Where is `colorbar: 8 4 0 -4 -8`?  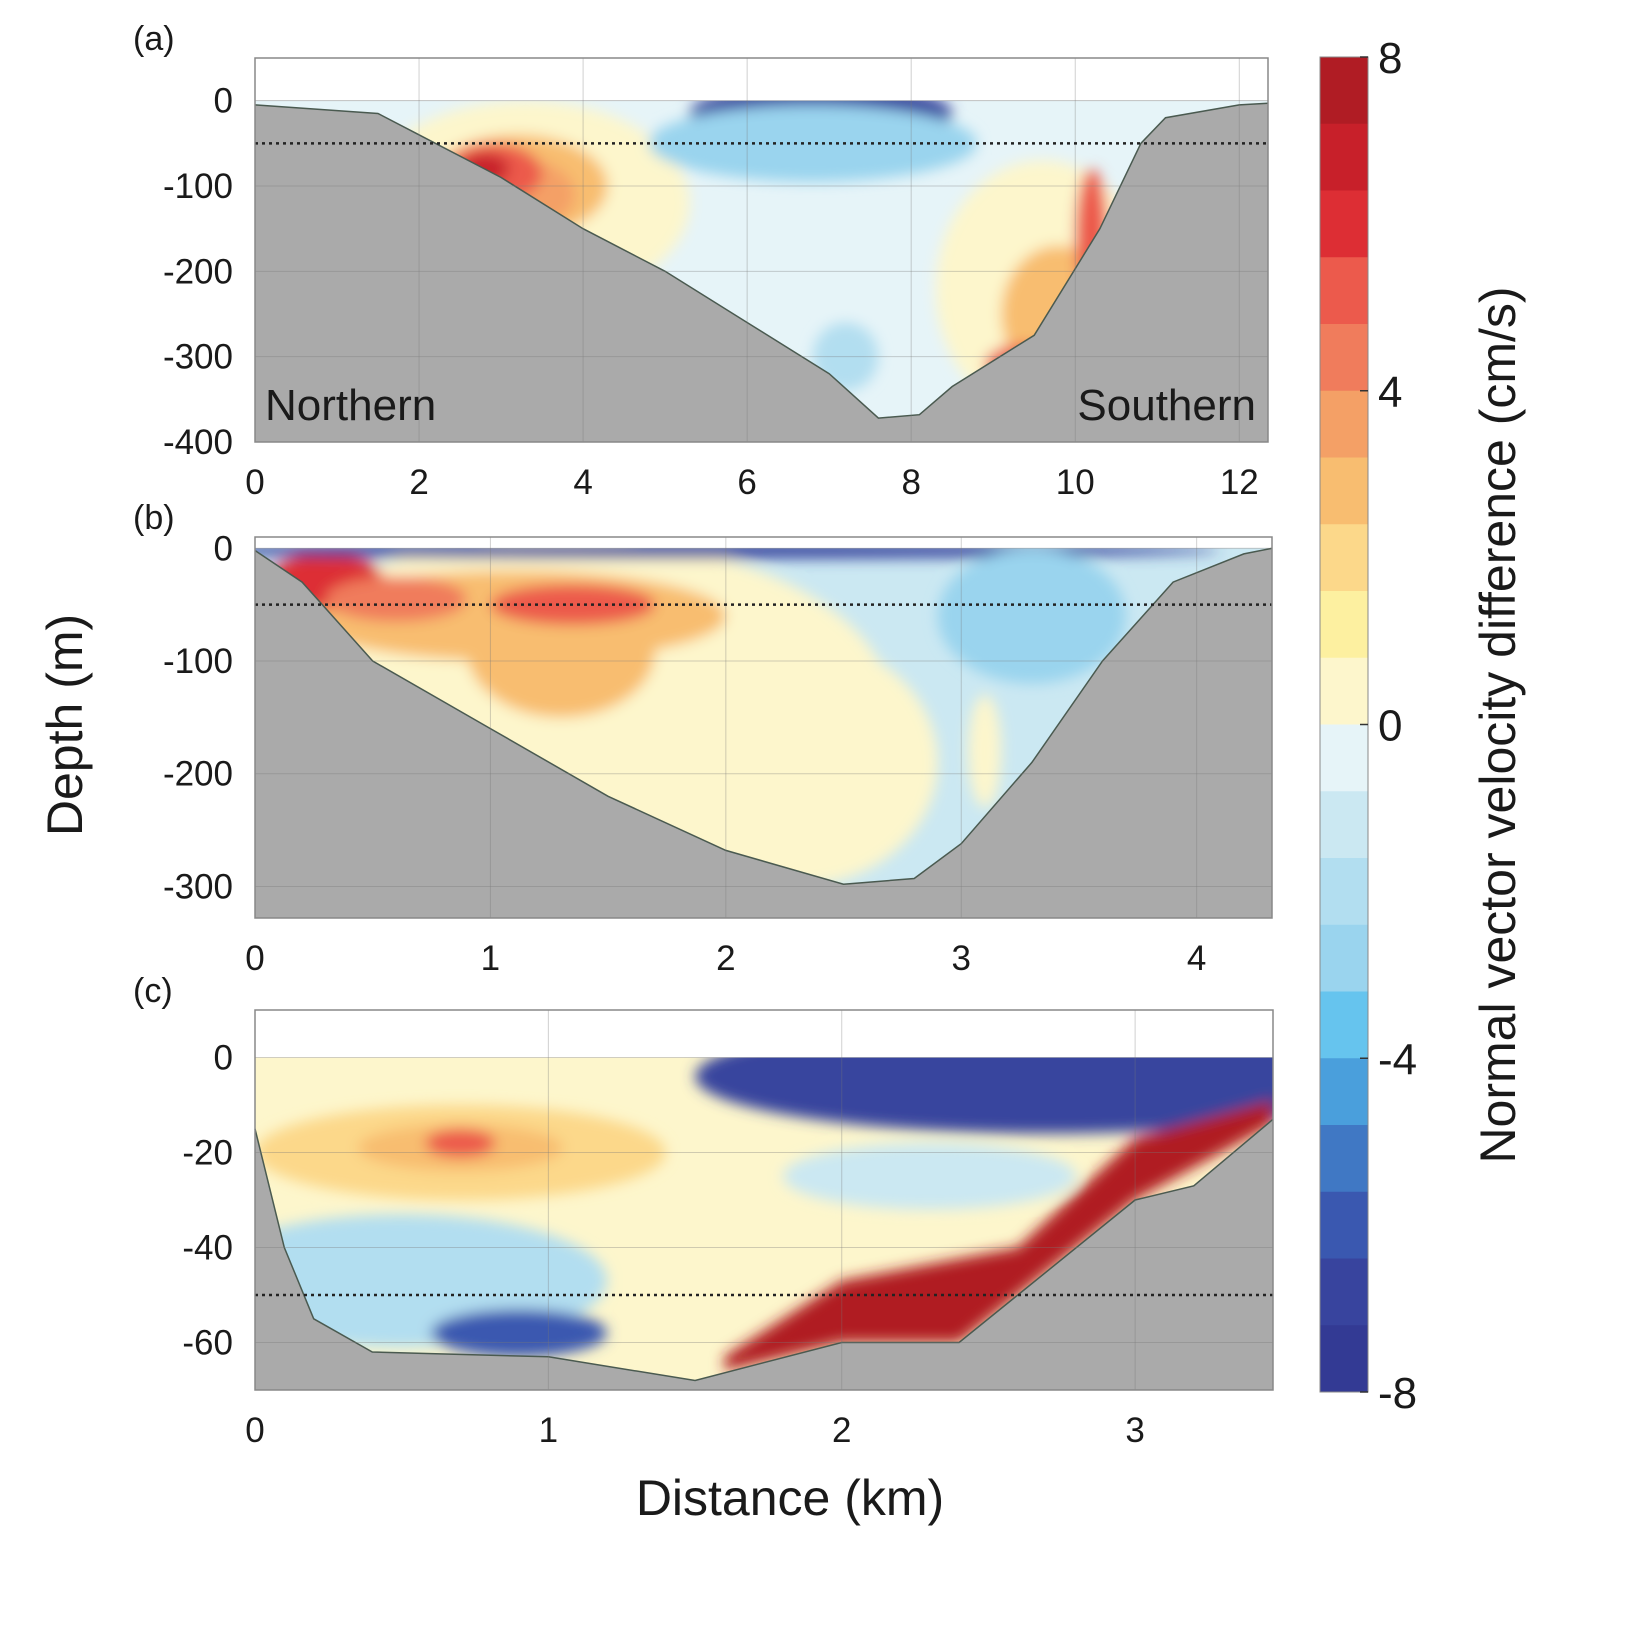 colorbar: 8 4 0 -4 -8 is located at coordinates (1368, 726).